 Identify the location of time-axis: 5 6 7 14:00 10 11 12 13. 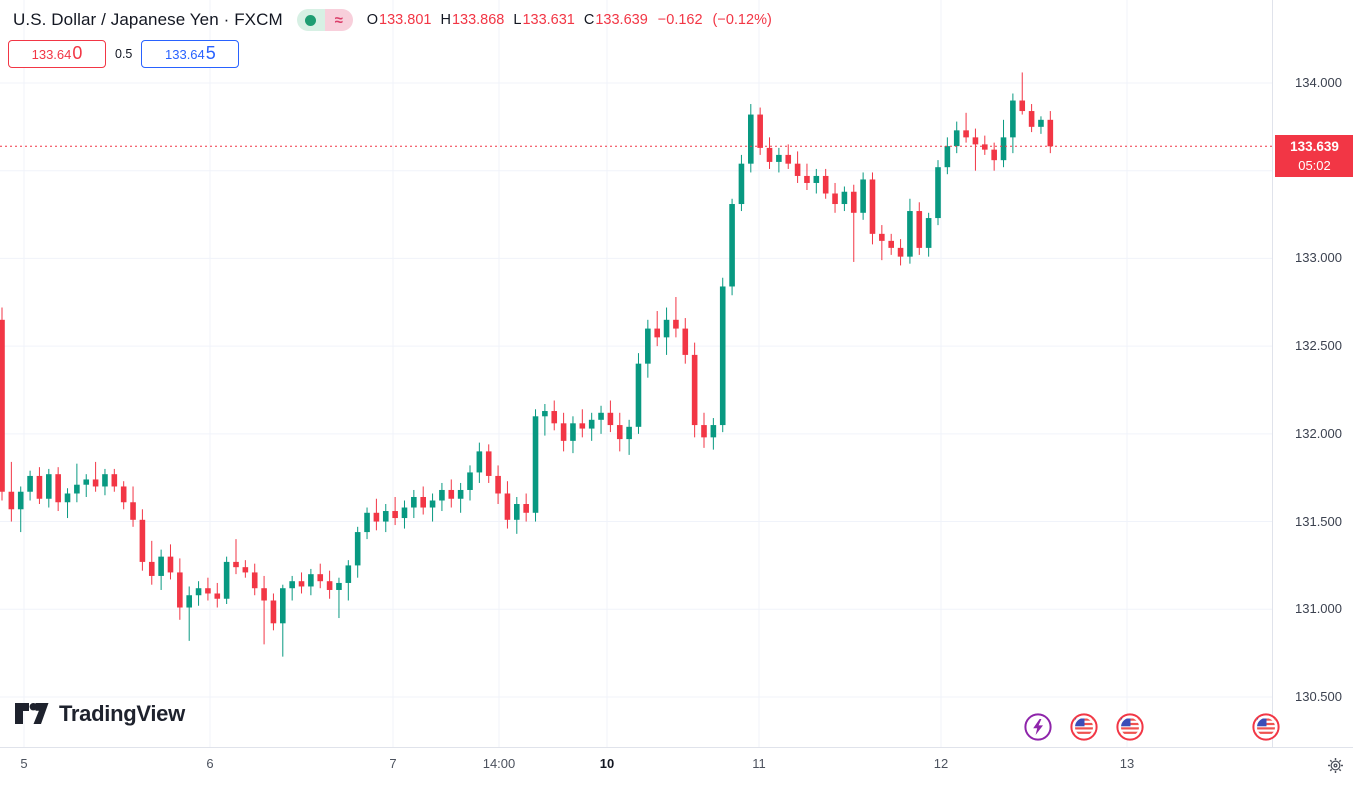
(676, 766).